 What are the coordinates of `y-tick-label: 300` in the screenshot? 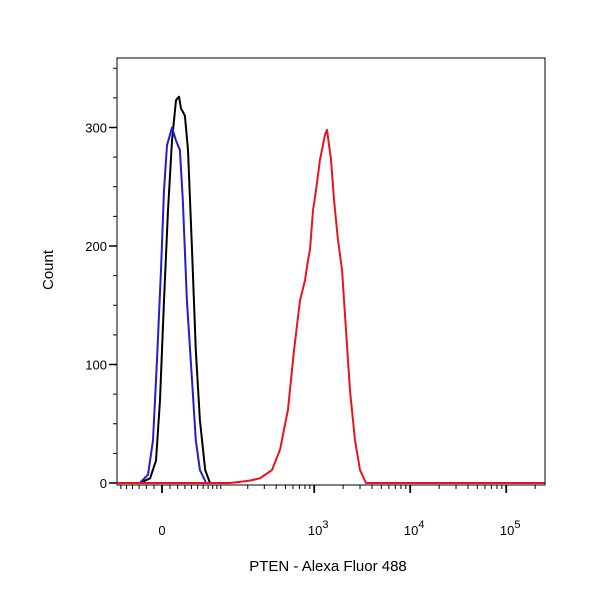 It's located at (96, 128).